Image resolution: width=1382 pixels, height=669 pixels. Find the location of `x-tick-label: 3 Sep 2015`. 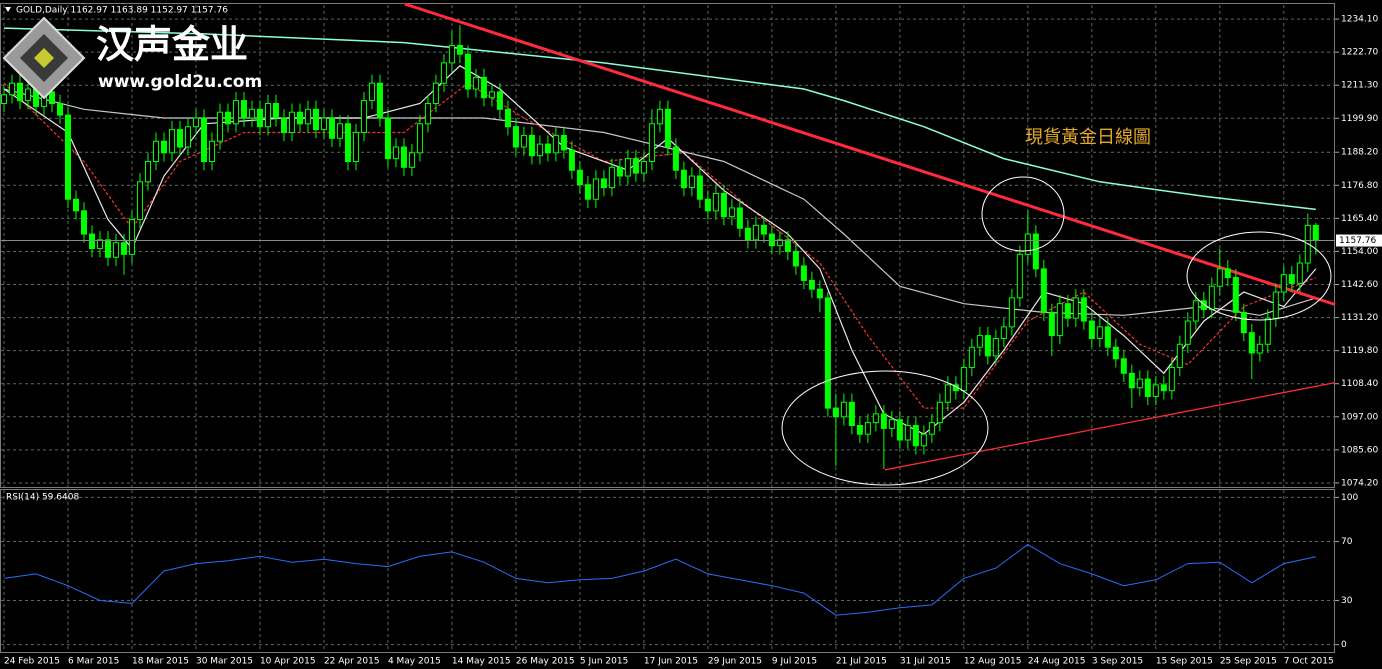

x-tick-label: 3 Sep 2015 is located at coordinates (1117, 662).